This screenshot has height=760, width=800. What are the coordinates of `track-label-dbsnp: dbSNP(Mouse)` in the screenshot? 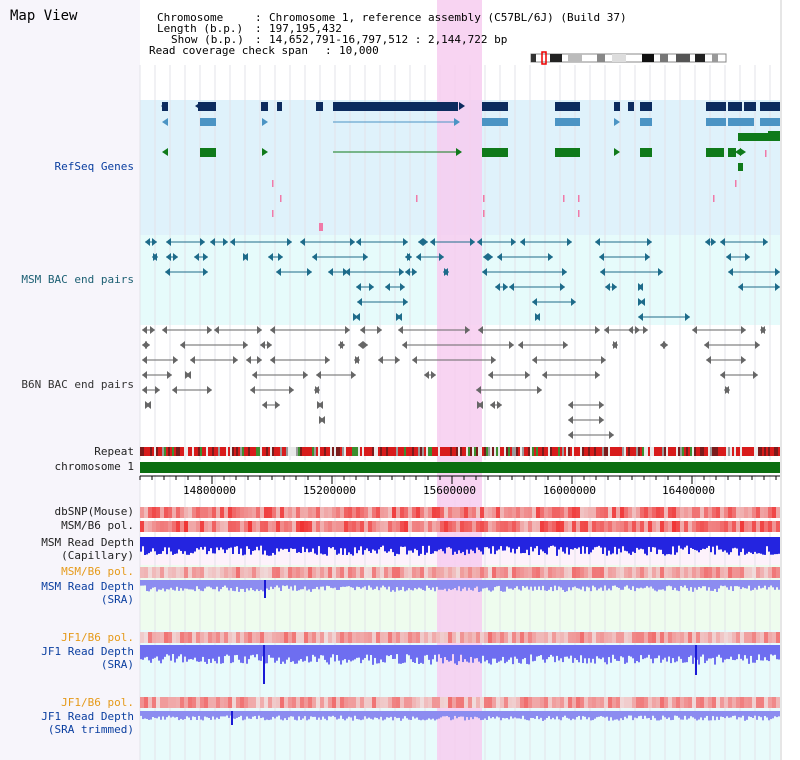 It's located at (94, 511).